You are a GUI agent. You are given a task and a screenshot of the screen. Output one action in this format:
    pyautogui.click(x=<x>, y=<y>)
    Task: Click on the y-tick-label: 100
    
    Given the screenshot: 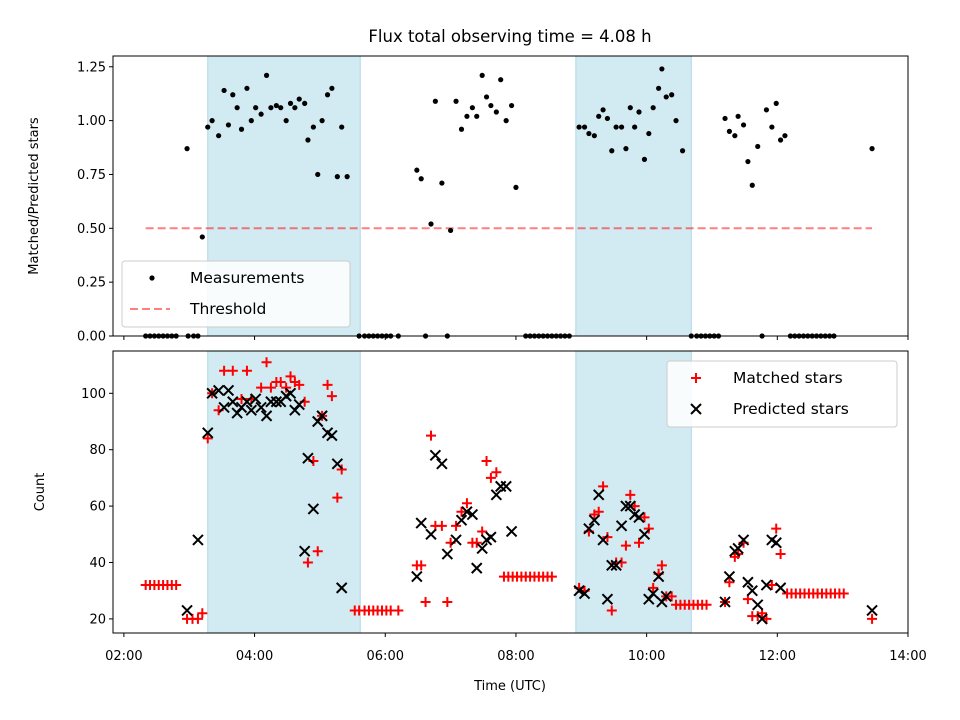 What is the action you would take?
    pyautogui.click(x=93, y=394)
    